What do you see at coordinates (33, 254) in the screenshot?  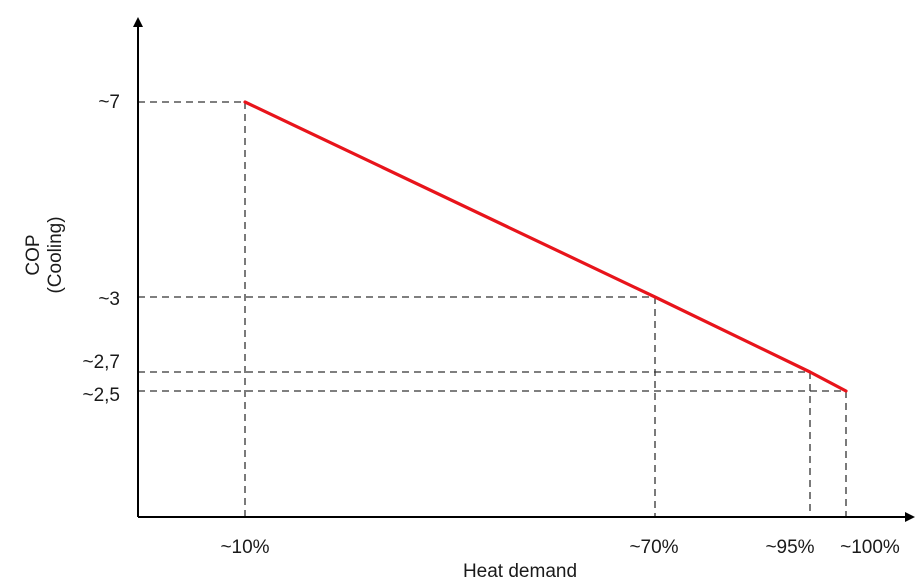 I see `y-axis-title-line1: COP` at bounding box center [33, 254].